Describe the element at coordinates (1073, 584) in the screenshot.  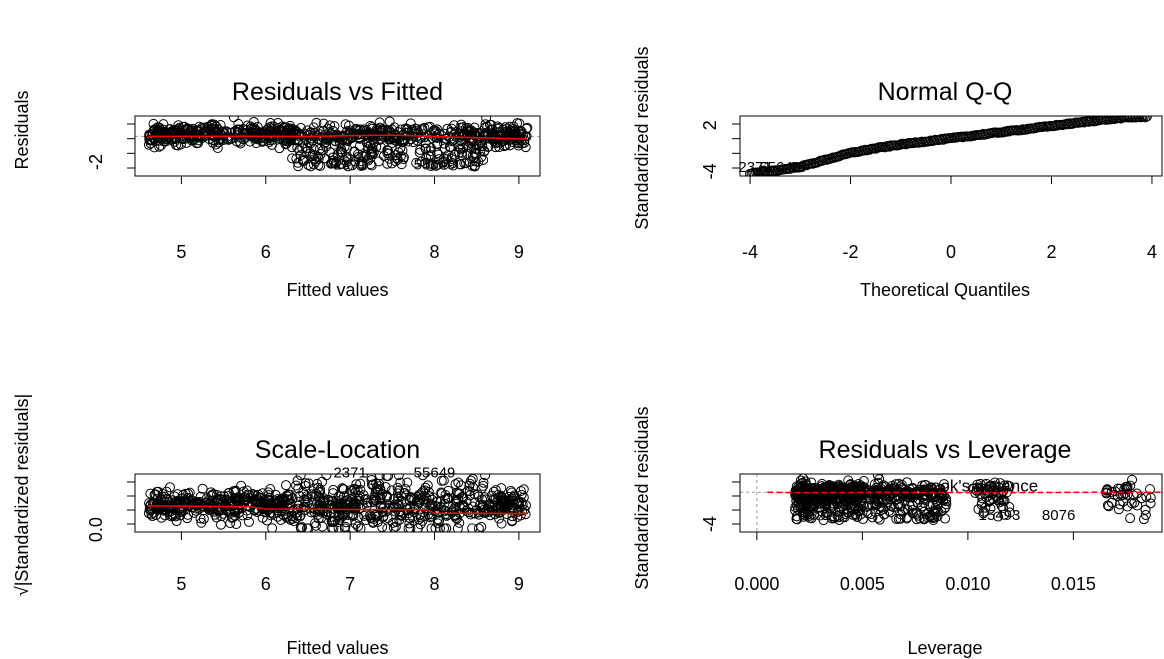
I see `x-tick-label: 0.015` at that location.